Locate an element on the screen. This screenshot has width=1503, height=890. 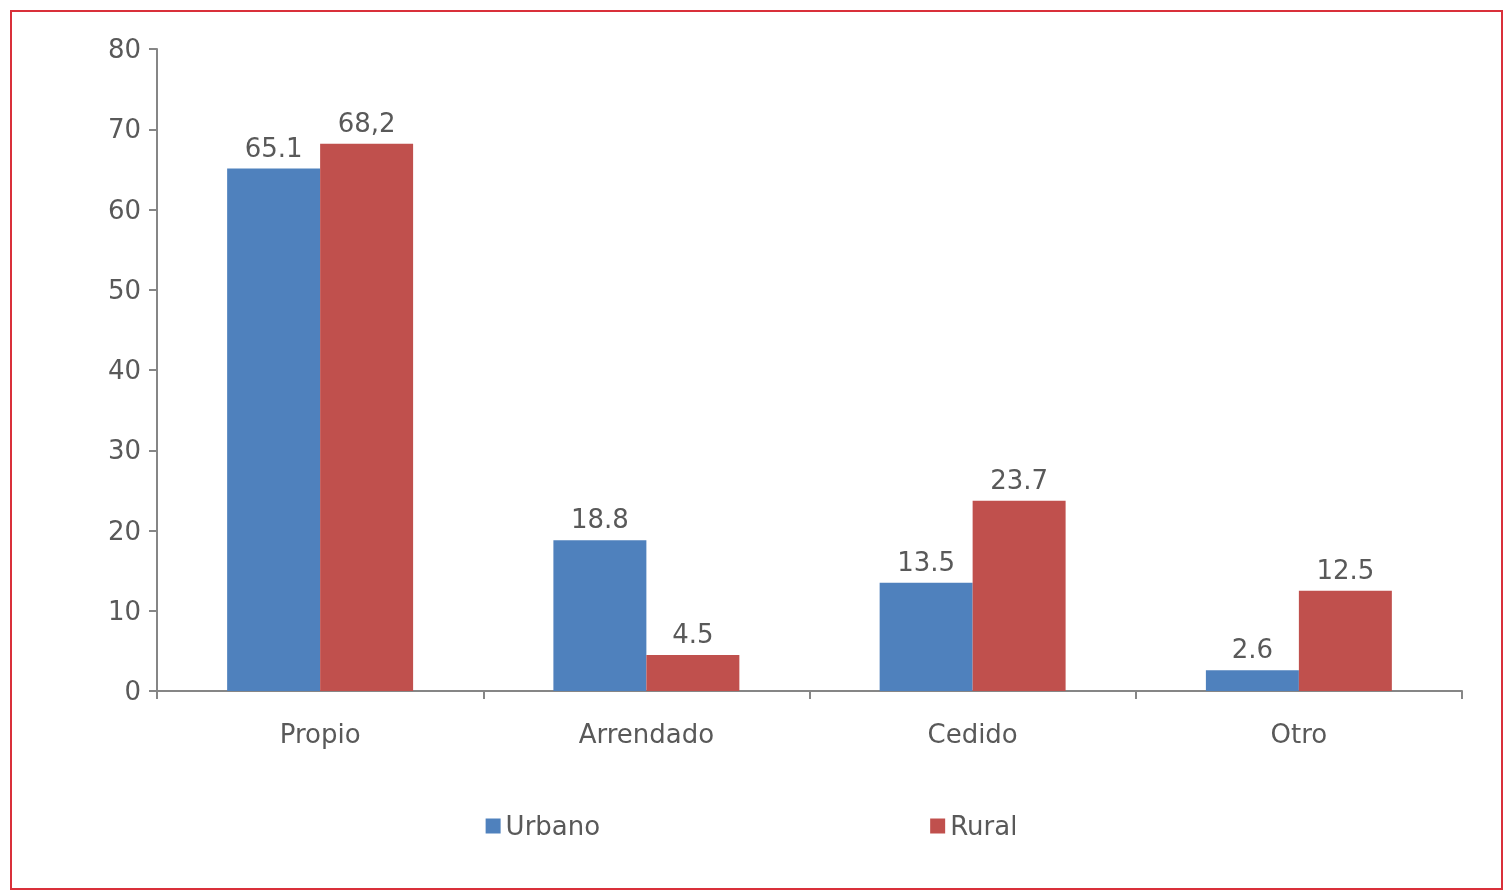
data-label: 65.1 is located at coordinates (273, 147).